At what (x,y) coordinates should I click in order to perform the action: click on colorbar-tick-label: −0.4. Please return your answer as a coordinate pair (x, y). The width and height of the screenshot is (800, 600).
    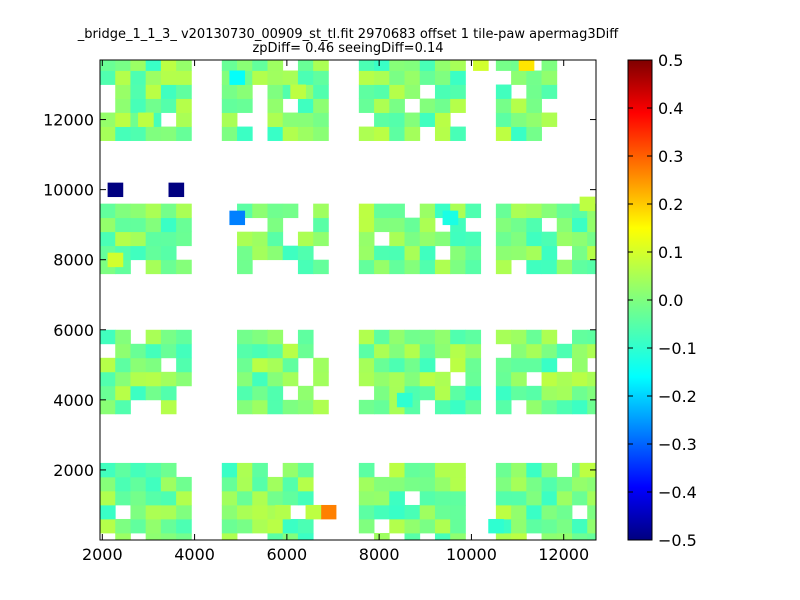
    Looking at the image, I should click on (677, 492).